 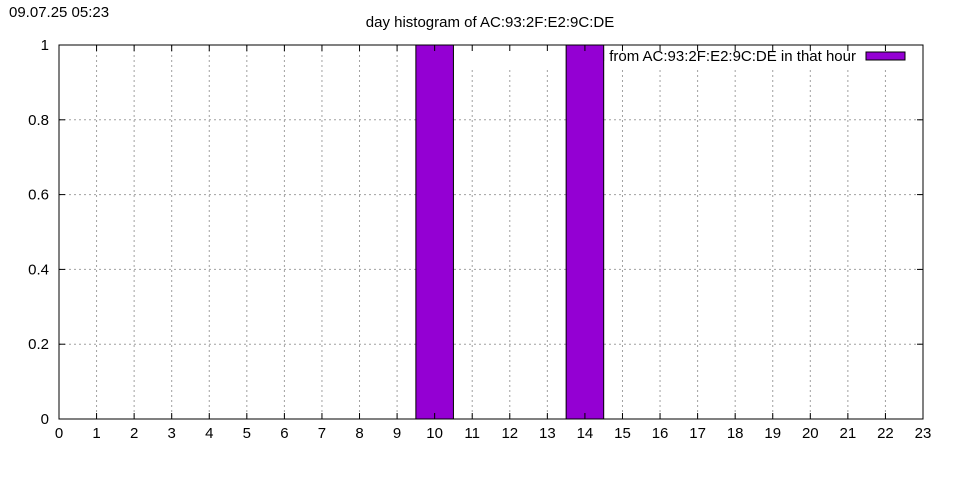 I want to click on y-tick-label: 1, so click(x=45, y=45).